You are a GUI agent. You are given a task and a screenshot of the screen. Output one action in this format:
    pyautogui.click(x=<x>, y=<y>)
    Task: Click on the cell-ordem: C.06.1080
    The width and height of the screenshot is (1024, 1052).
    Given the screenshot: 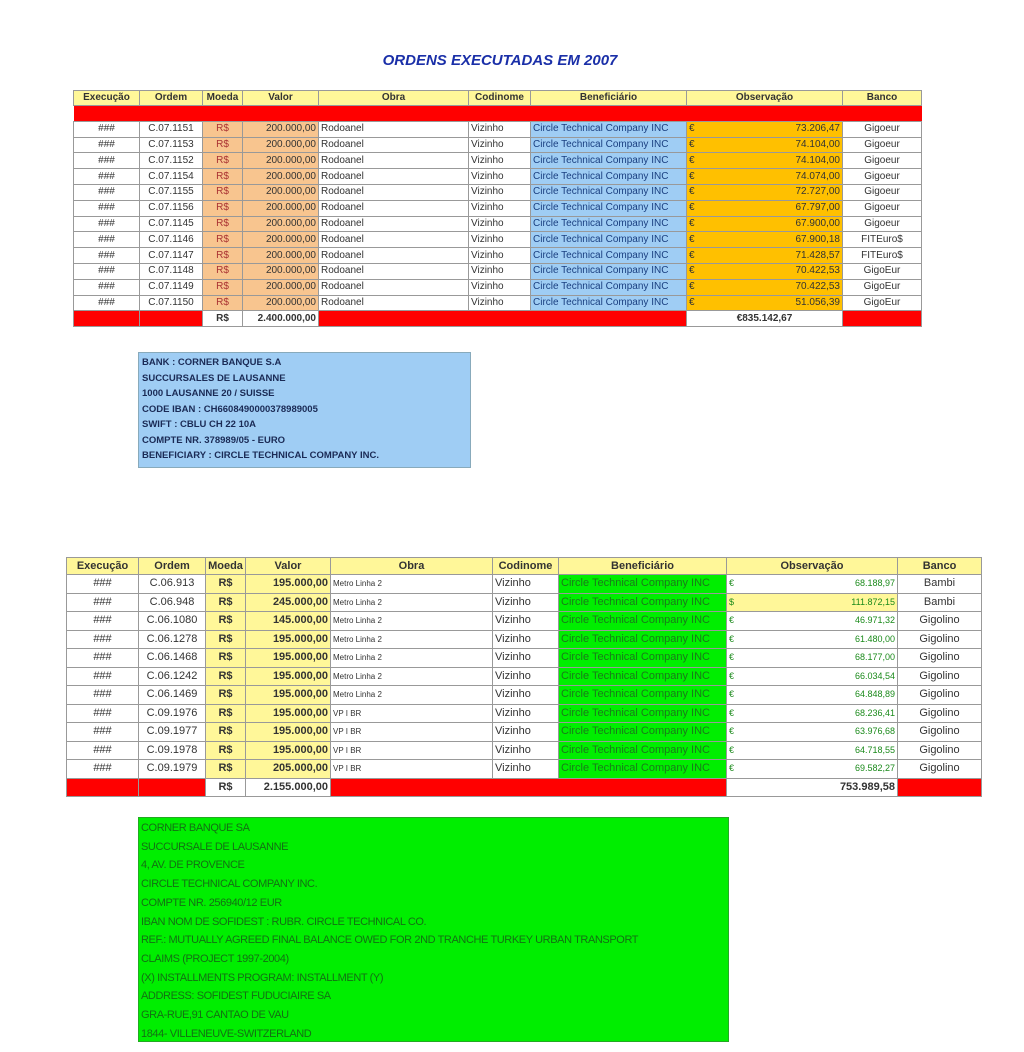 What is the action you would take?
    pyautogui.click(x=172, y=621)
    